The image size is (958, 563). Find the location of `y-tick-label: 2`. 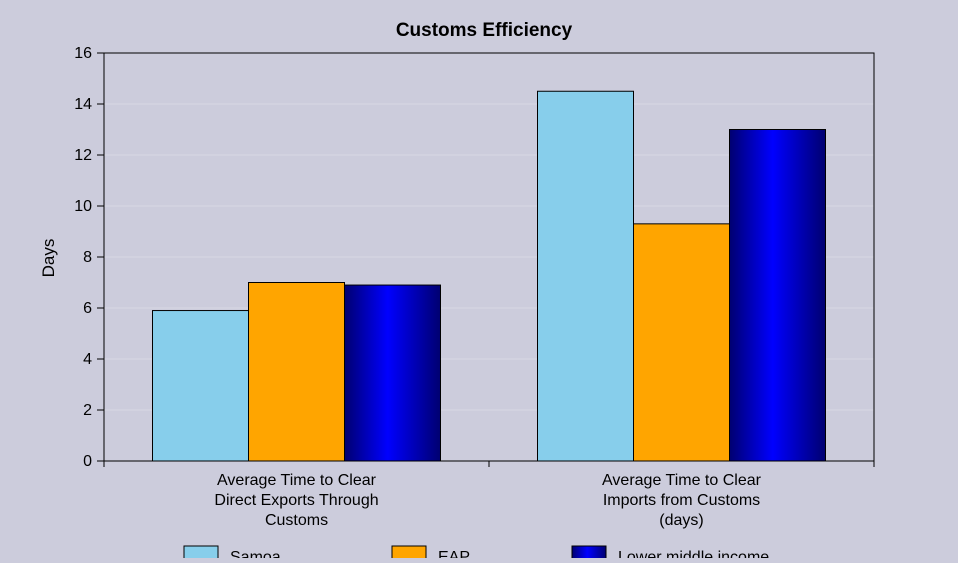

y-tick-label: 2 is located at coordinates (87, 410).